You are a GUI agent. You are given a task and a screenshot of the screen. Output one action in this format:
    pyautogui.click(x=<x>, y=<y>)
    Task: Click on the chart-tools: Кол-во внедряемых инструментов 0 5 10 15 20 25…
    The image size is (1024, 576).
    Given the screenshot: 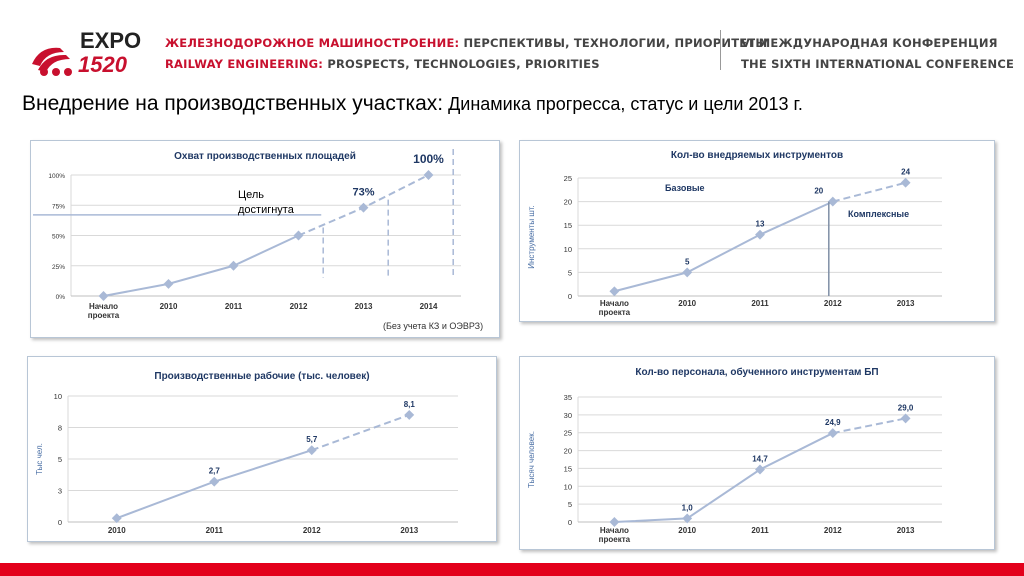 What is the action you would take?
    pyautogui.click(x=734, y=233)
    